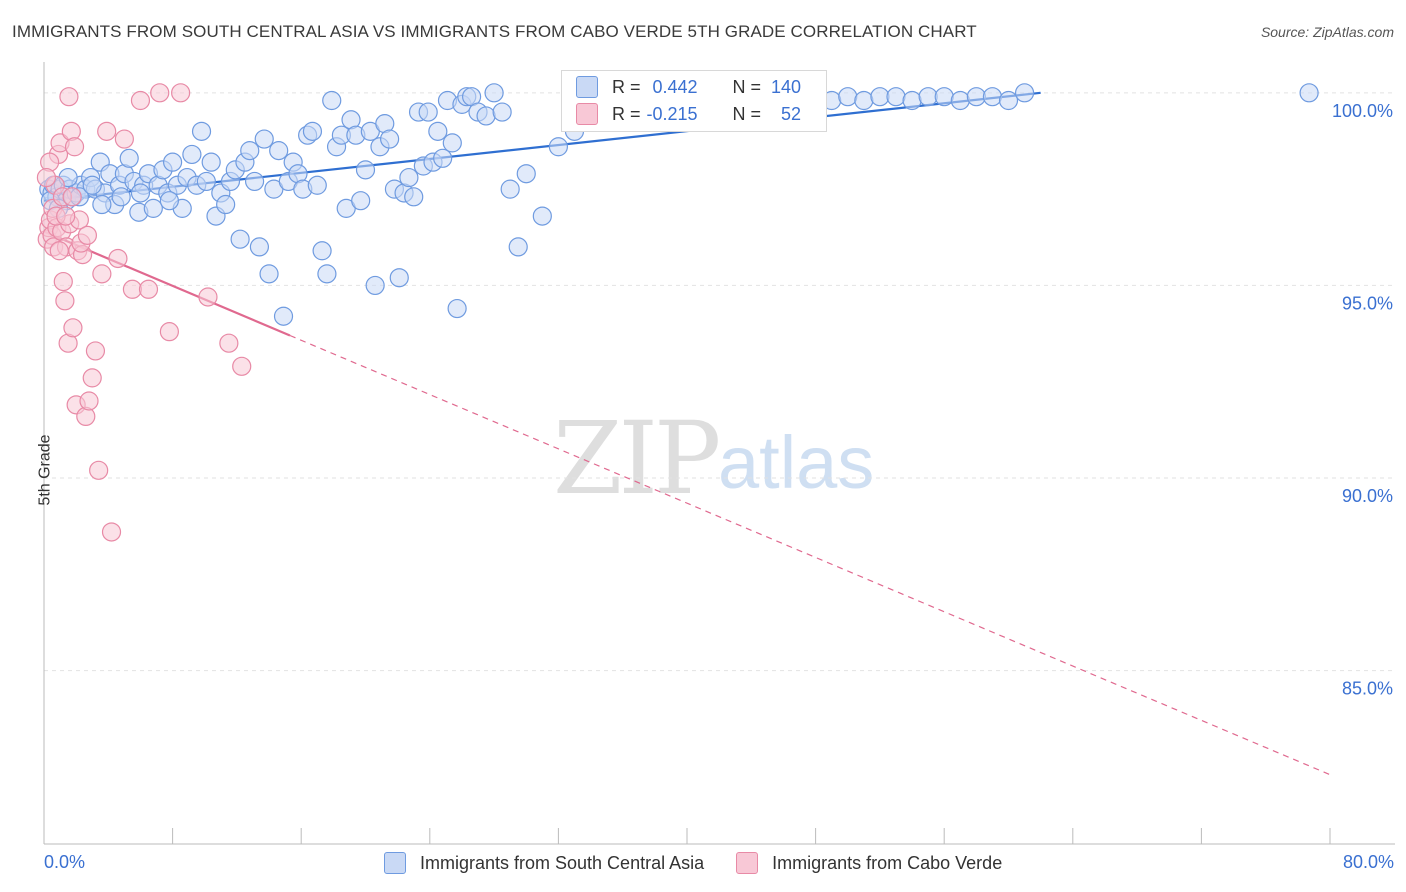 Image resolution: width=1406 pixels, height=892 pixels. I want to click on y-tick-label: 95.0%, so click(1367, 303).